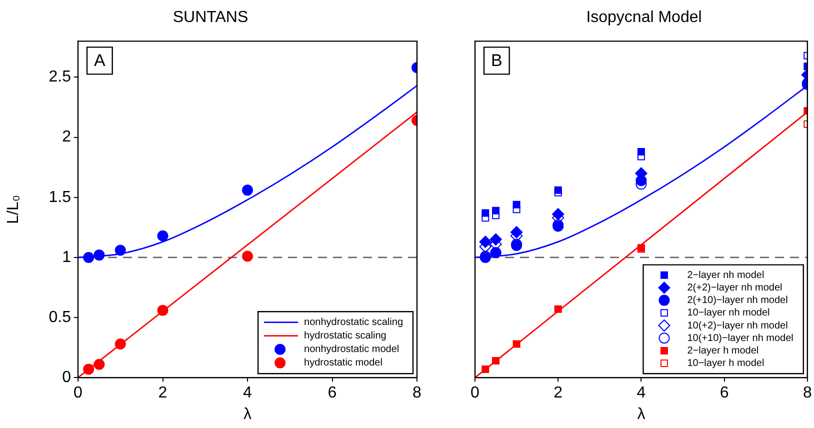  Describe the element at coordinates (67, 257) in the screenshot. I see `y-tick-label: 1` at that location.